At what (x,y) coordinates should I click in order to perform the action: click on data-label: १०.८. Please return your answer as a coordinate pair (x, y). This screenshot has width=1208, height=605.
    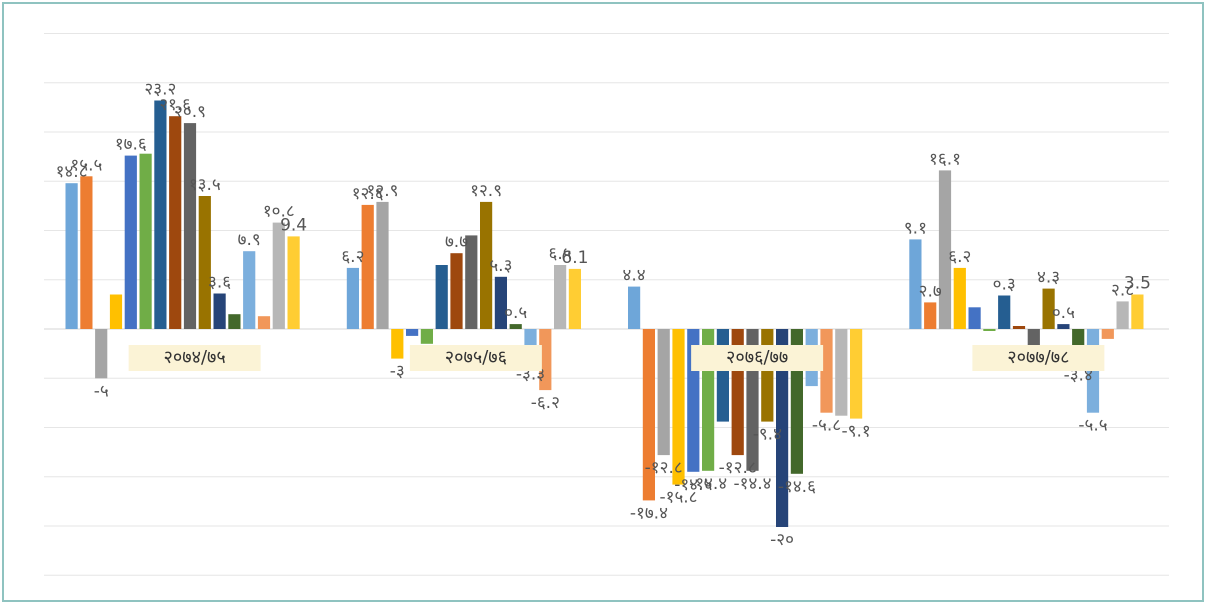
    Looking at the image, I should click on (279, 212).